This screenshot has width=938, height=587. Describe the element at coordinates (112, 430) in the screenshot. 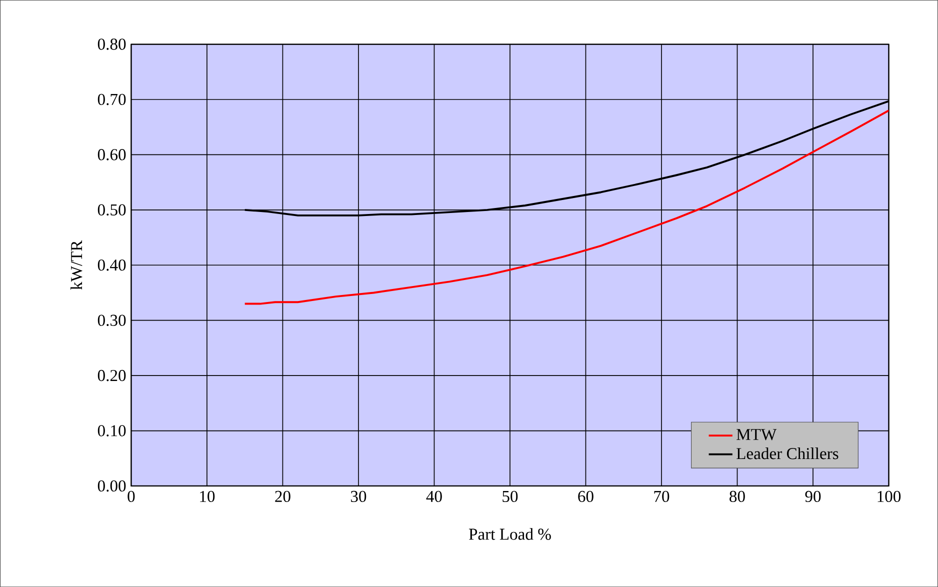

I see `y-tick-label: 0.10` at that location.